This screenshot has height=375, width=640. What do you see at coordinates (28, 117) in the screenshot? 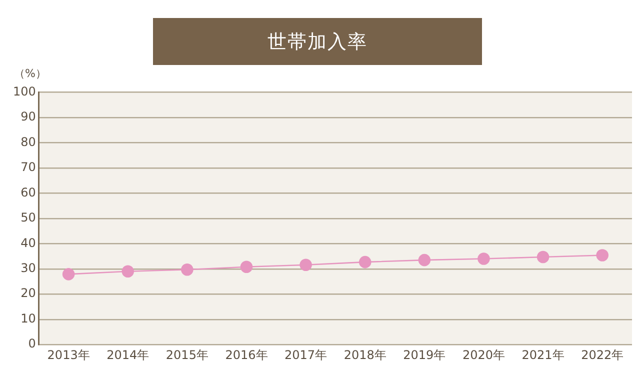
I see `y-tick-label: 90` at bounding box center [28, 117].